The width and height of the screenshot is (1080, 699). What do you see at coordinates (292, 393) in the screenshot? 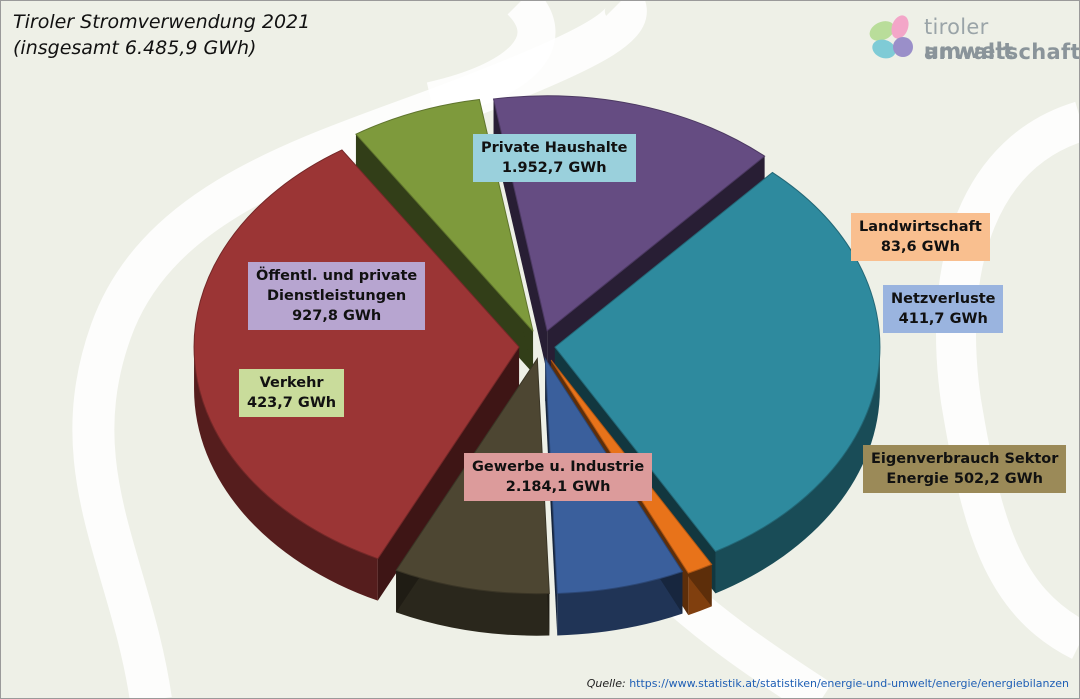
I see `label-verkehr: Verkehr 423,7 GWh` at bounding box center [292, 393].